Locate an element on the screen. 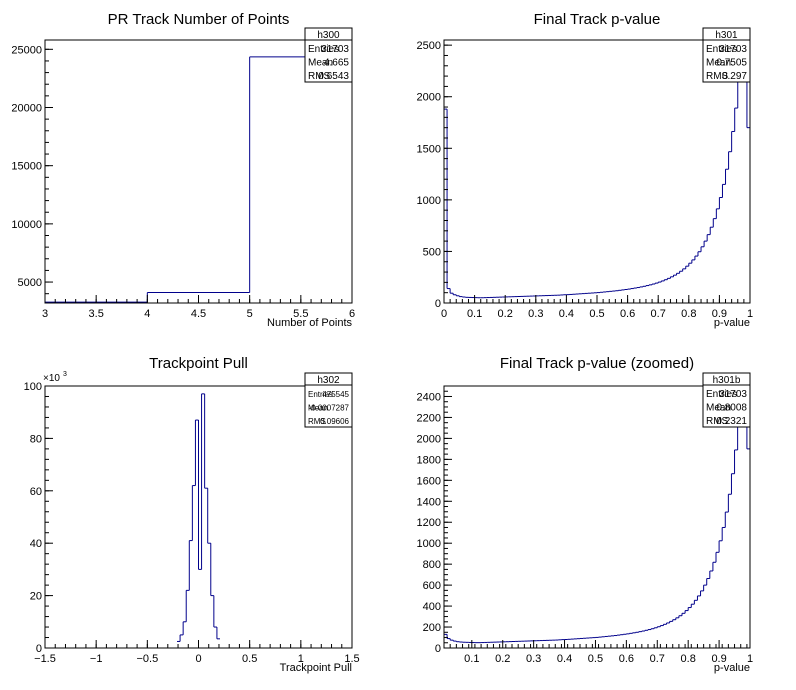 The image size is (796, 690). x-tick-label: 0.8 is located at coordinates (688, 659).